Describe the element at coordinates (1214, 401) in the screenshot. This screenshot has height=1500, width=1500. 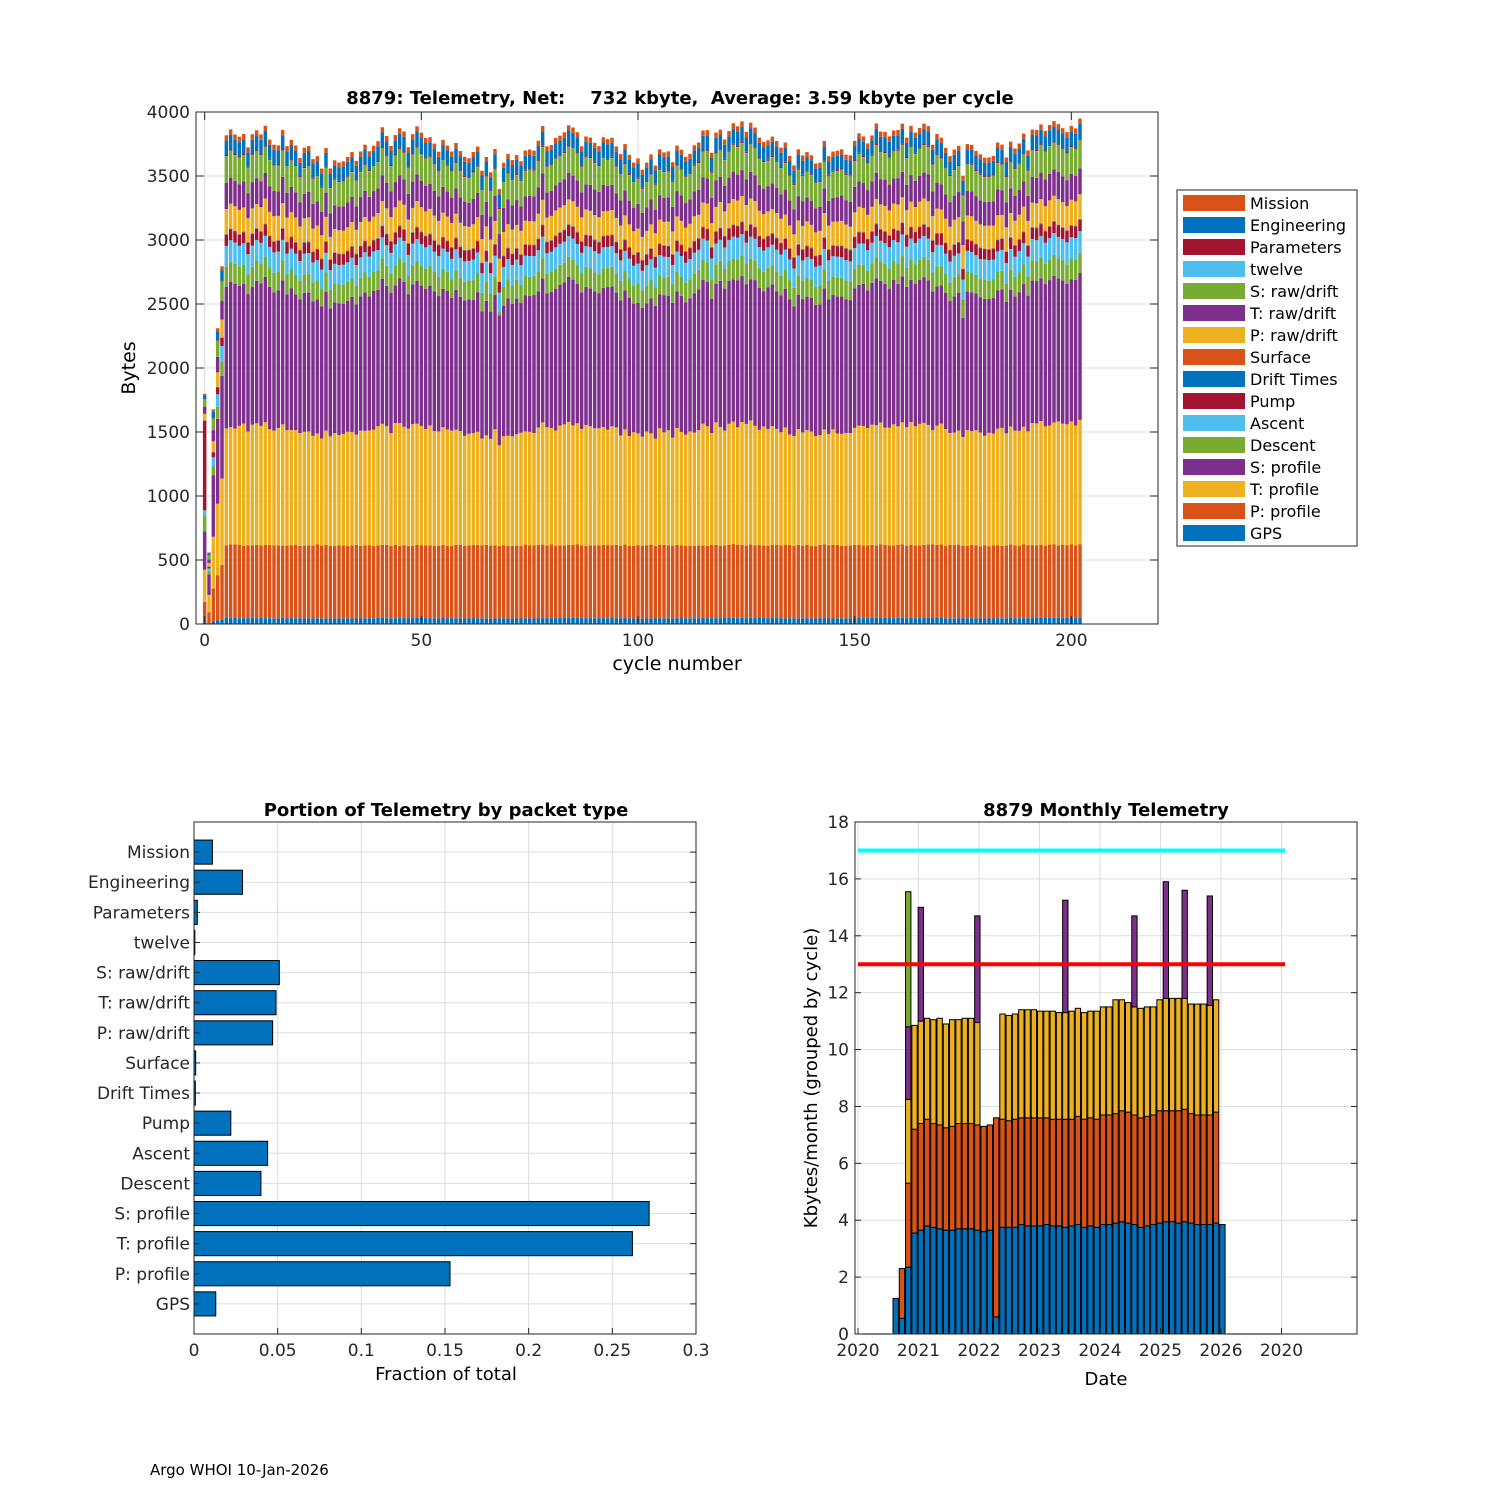
I see `legend-swatch` at that location.